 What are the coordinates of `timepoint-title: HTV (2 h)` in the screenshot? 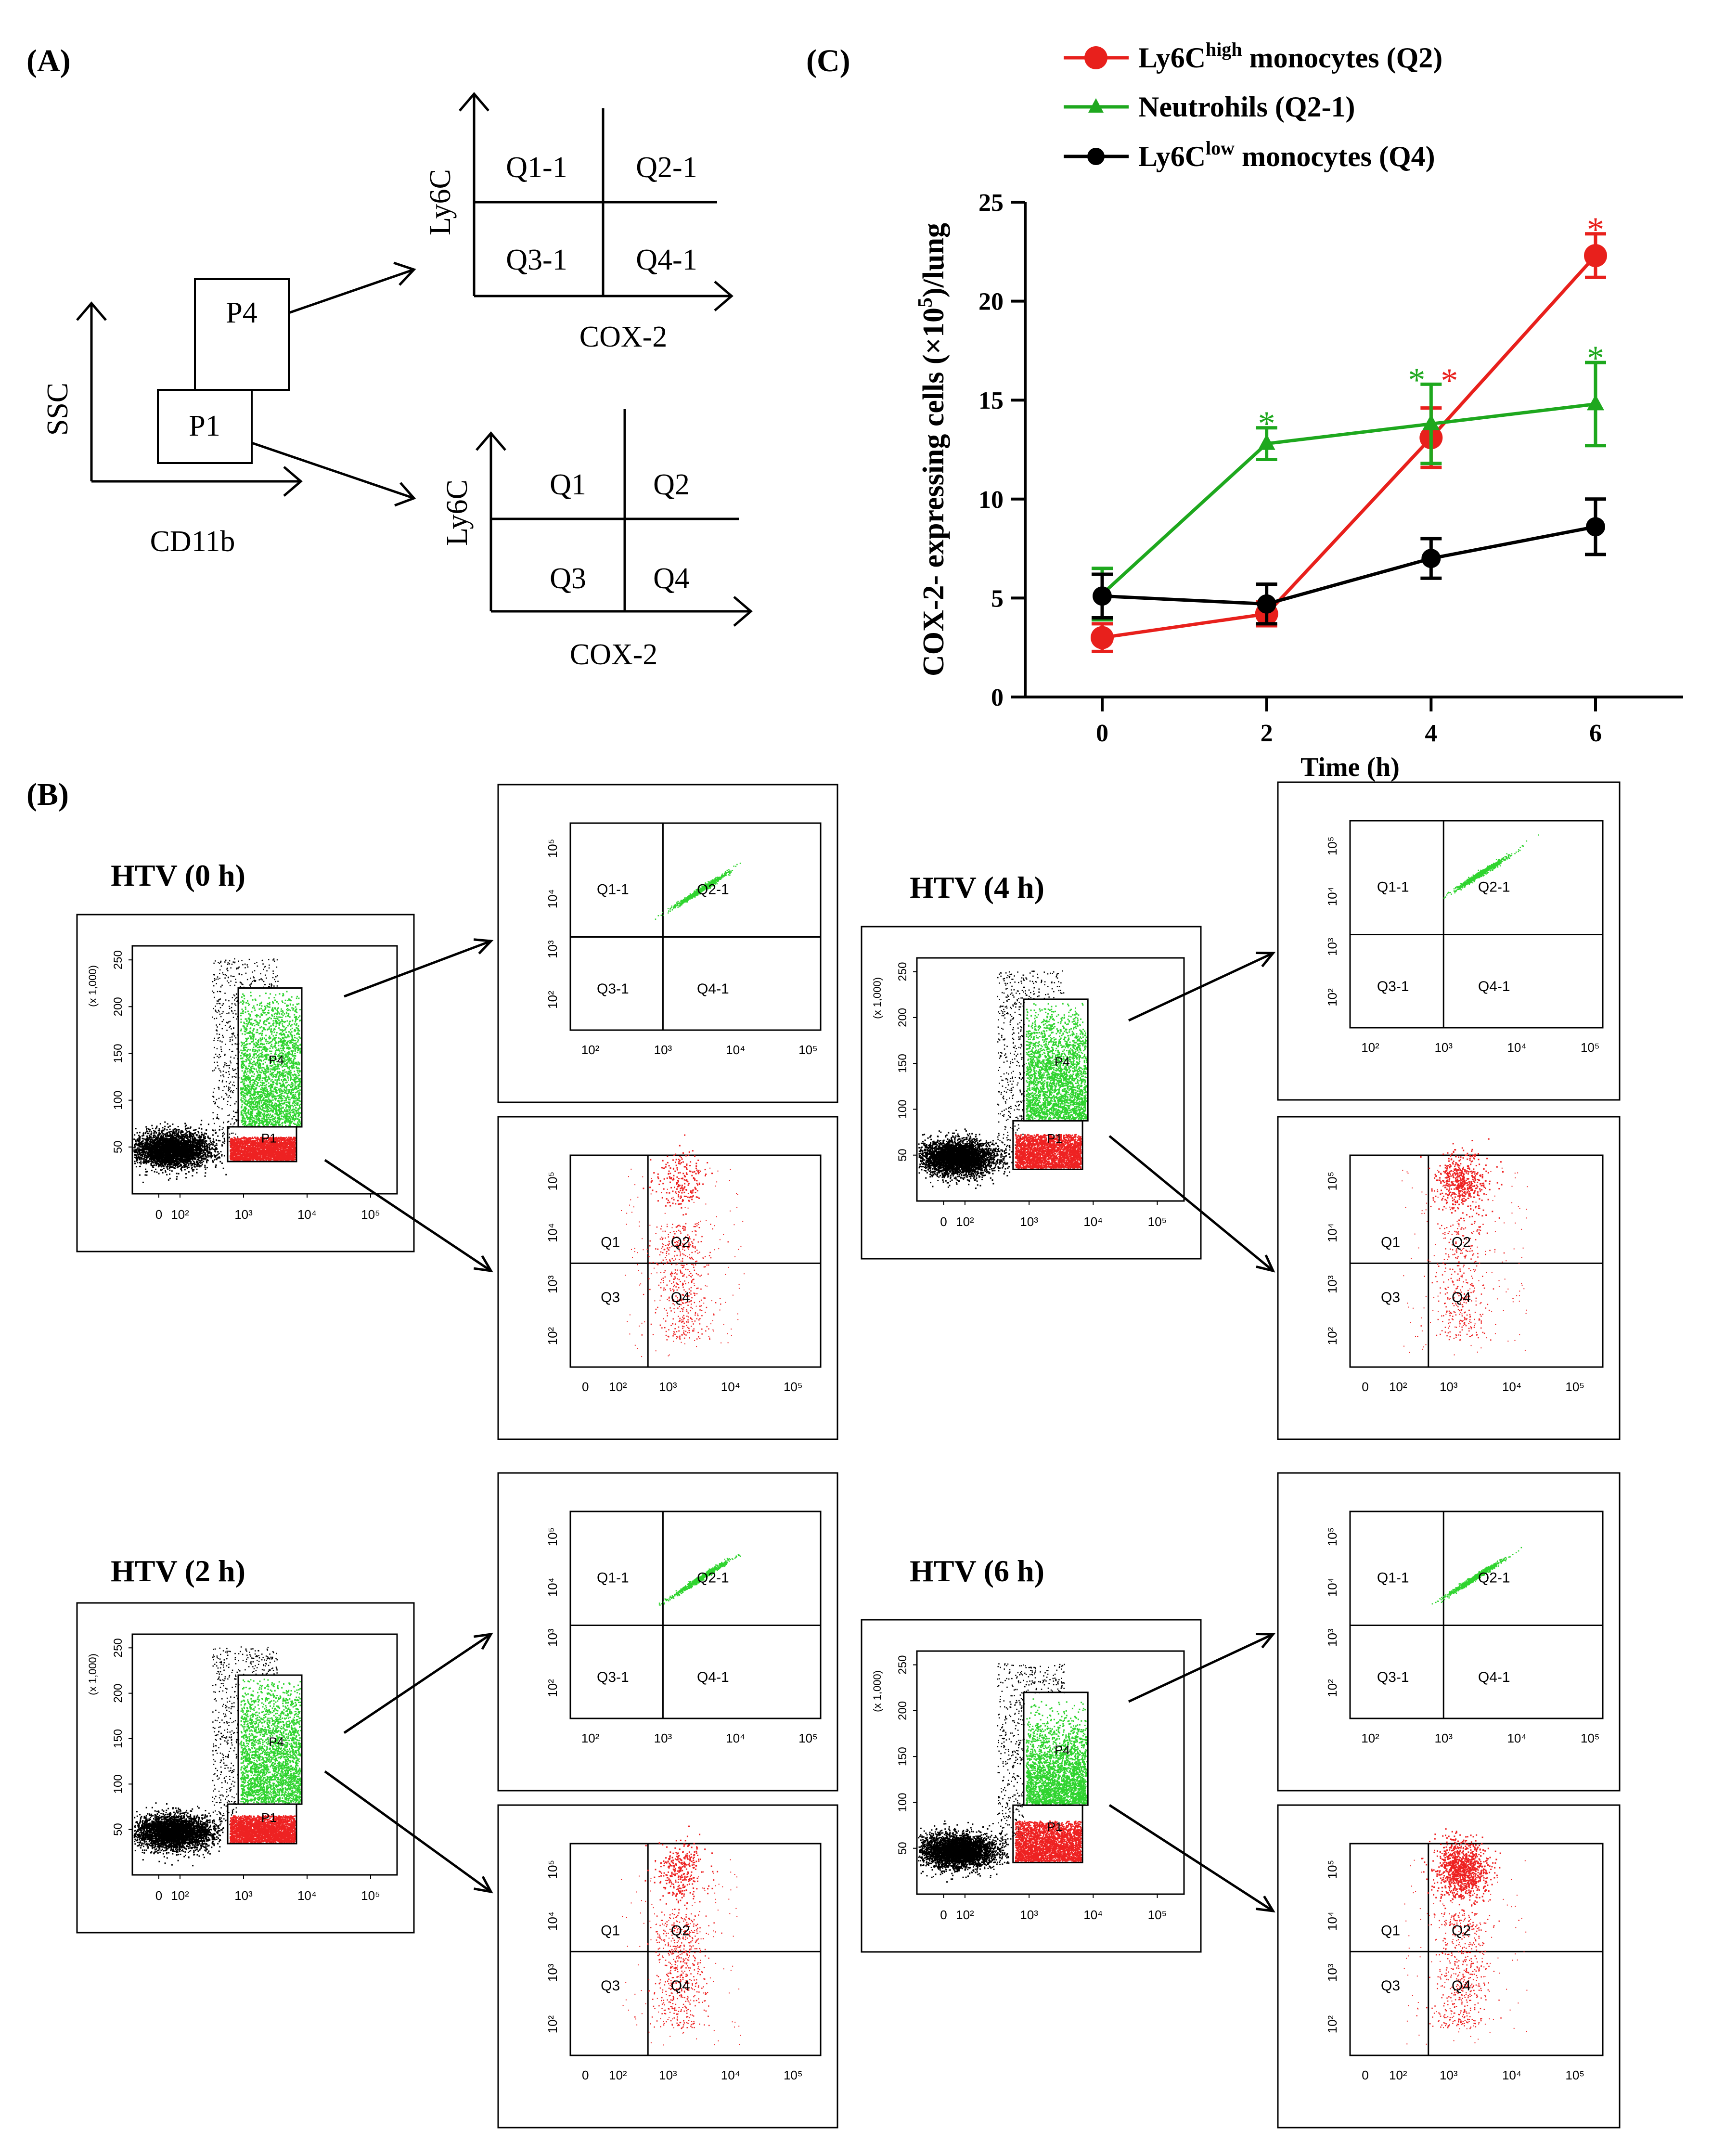 It's located at (178, 1571).